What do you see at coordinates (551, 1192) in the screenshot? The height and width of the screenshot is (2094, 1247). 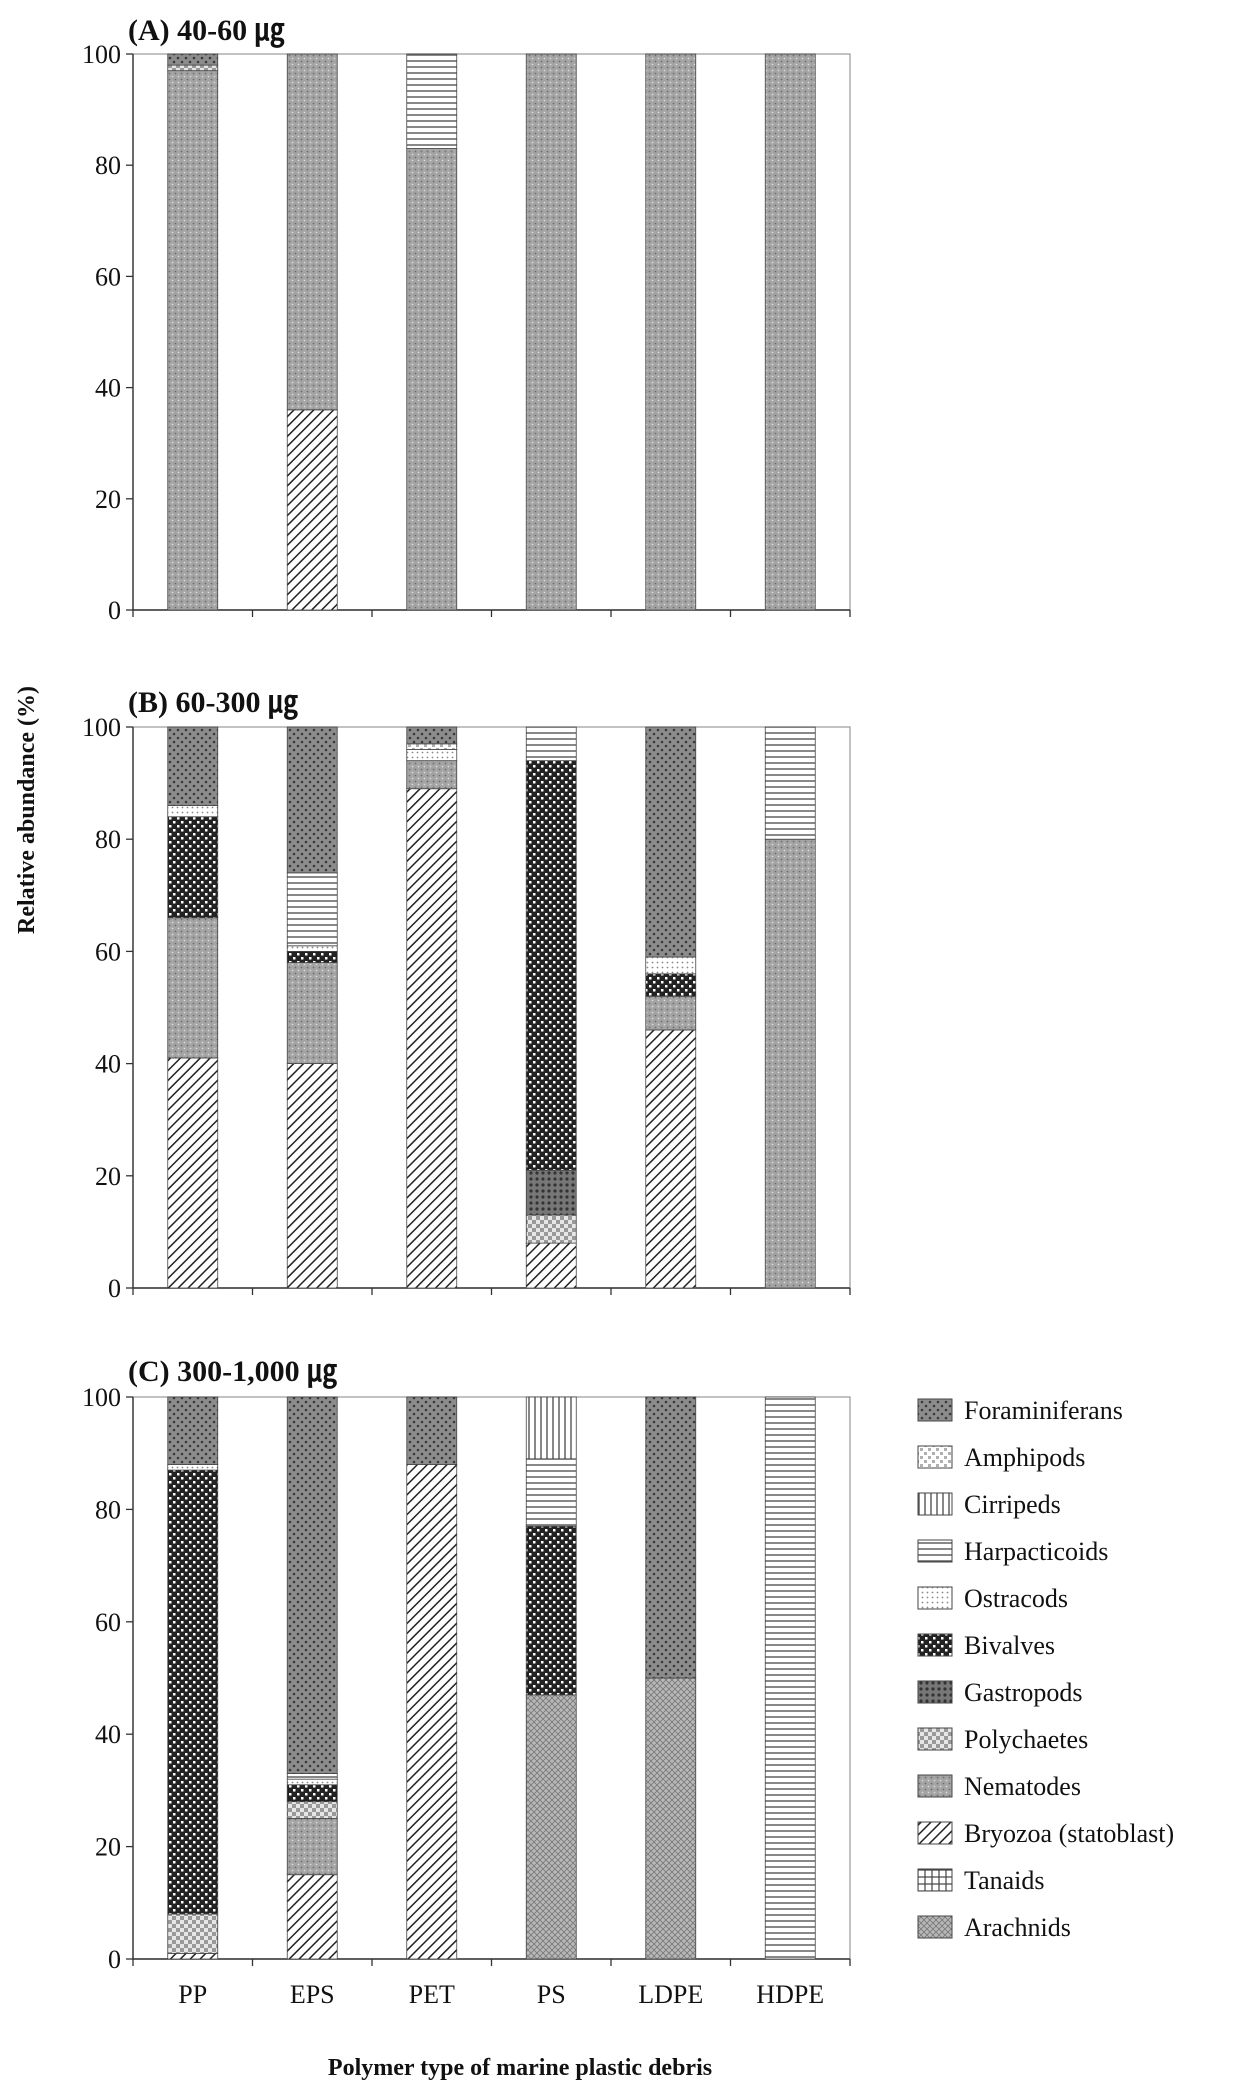 I see `bar-segment-gastropods` at bounding box center [551, 1192].